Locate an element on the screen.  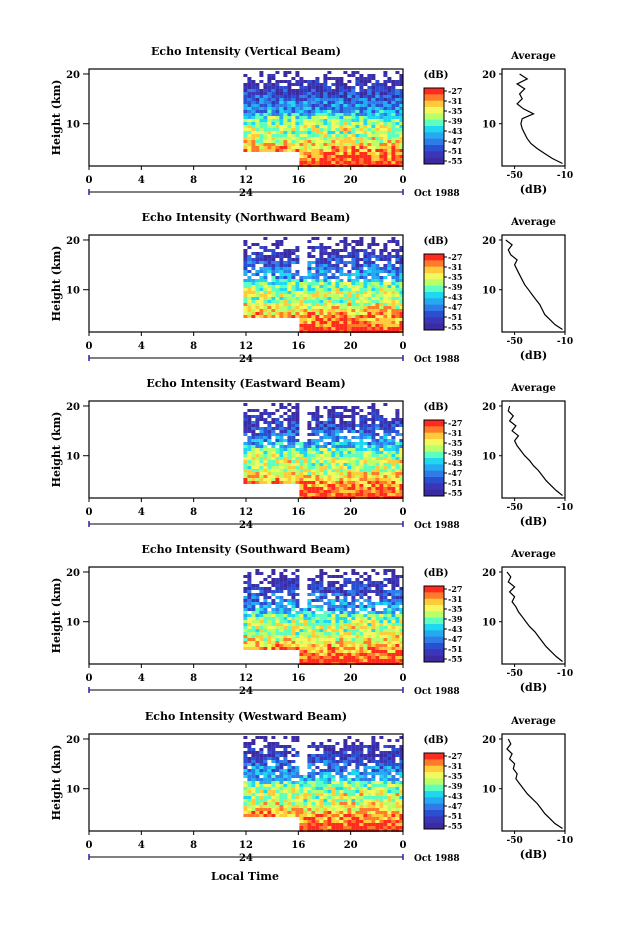
month-label: Oct 1988 is located at coordinates (437, 526).